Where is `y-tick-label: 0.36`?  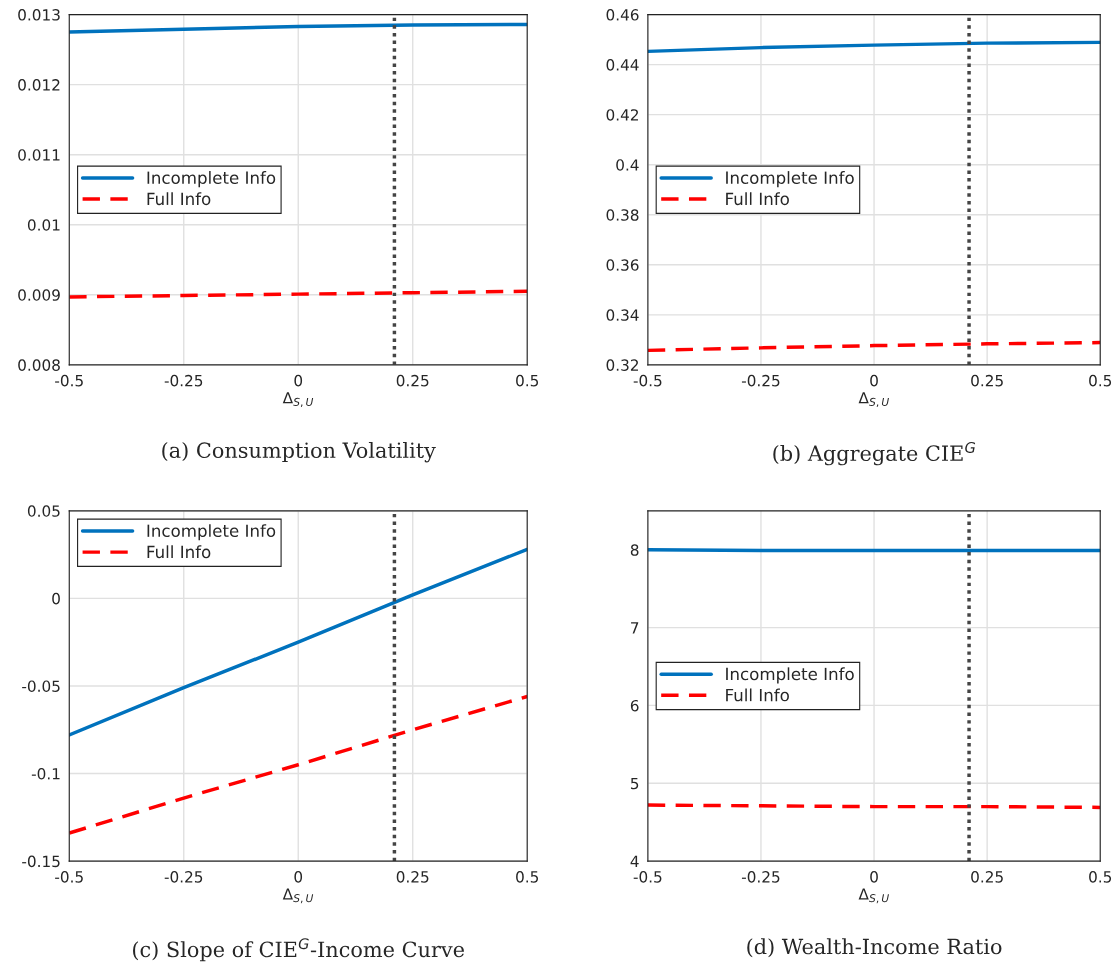 y-tick-label: 0.36 is located at coordinates (622, 265).